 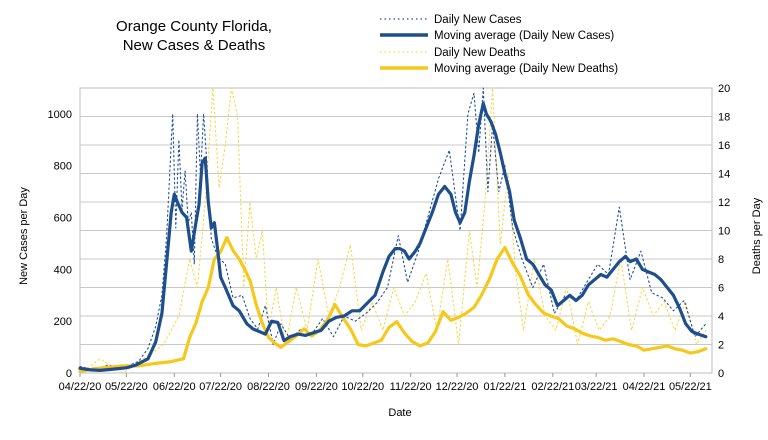 I want to click on x-tick-label: 05/22/21, so click(x=690, y=387).